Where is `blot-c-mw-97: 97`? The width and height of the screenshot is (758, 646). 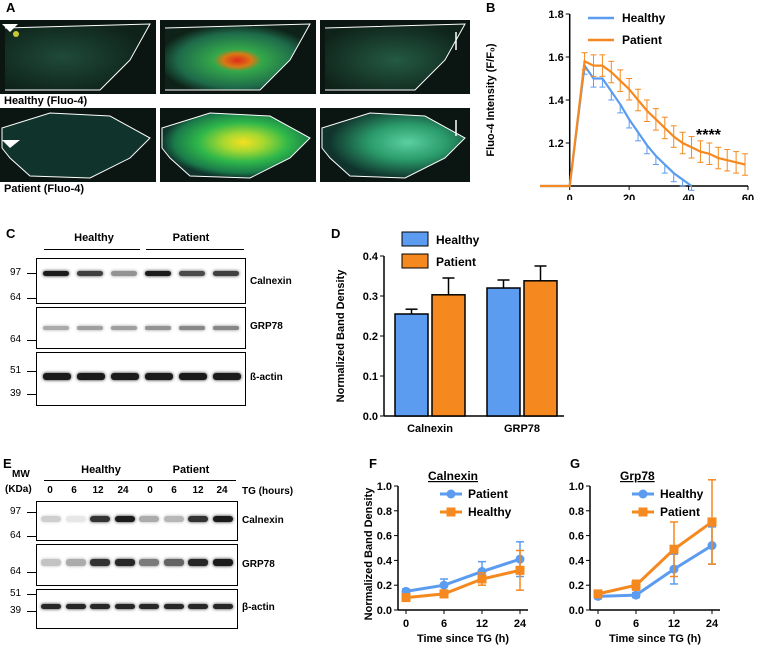
blot-c-mw-97: 97 is located at coordinates (16, 272).